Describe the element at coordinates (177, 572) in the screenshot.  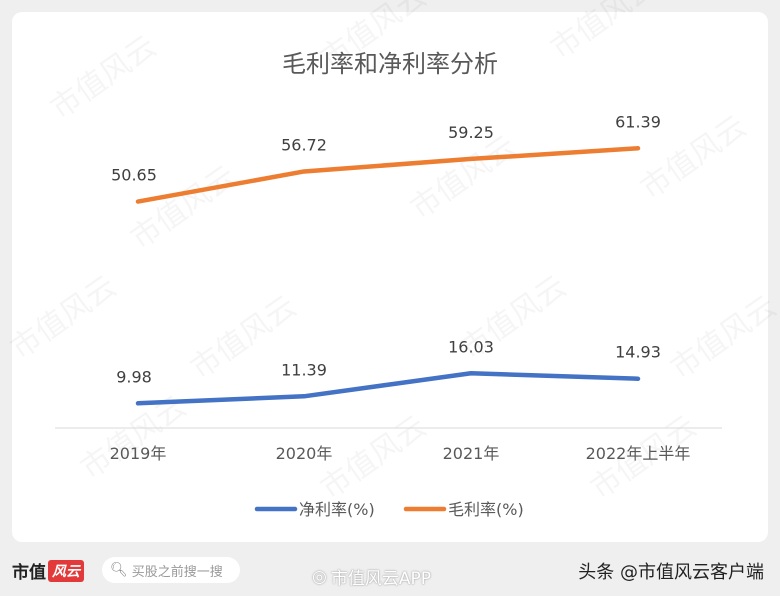
I see `search-placeholder: 买股之前搜一搜` at that location.